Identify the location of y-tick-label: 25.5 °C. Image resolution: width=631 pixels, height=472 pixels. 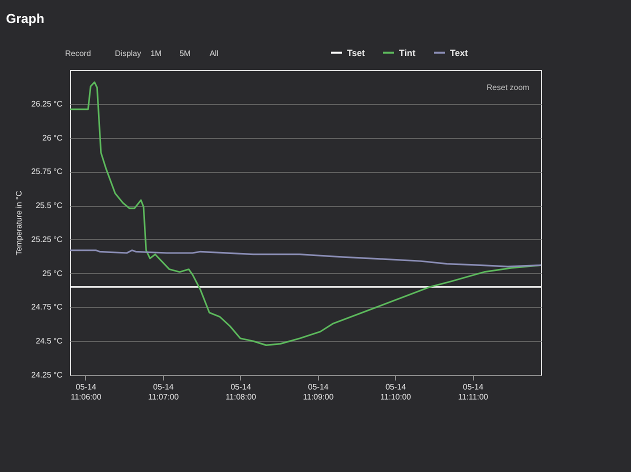
(49, 205).